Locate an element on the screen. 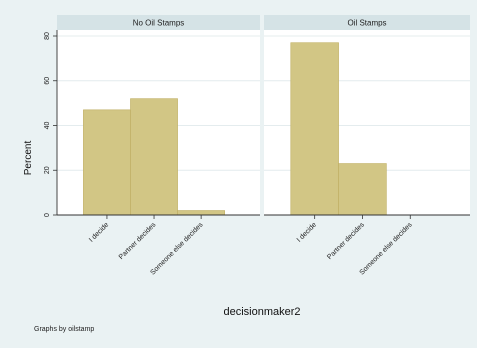  panel-title: Oil Stamps is located at coordinates (366, 23).